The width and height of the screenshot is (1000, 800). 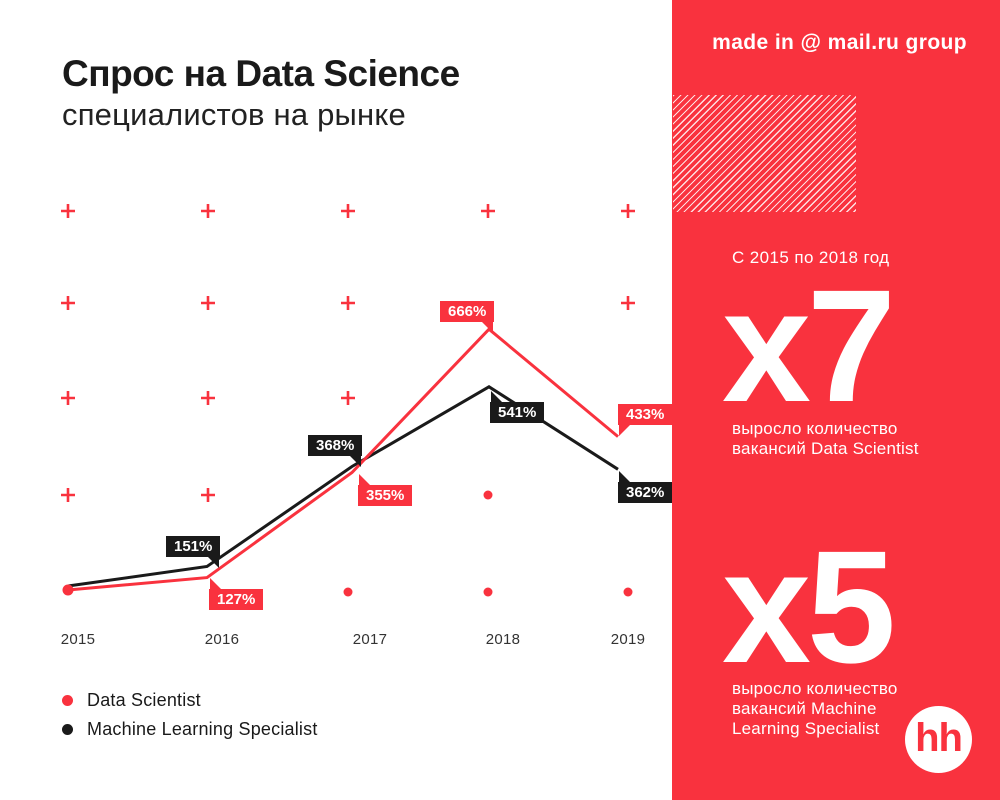 What do you see at coordinates (645, 414) in the screenshot?
I see `point-label-text: 433%` at bounding box center [645, 414].